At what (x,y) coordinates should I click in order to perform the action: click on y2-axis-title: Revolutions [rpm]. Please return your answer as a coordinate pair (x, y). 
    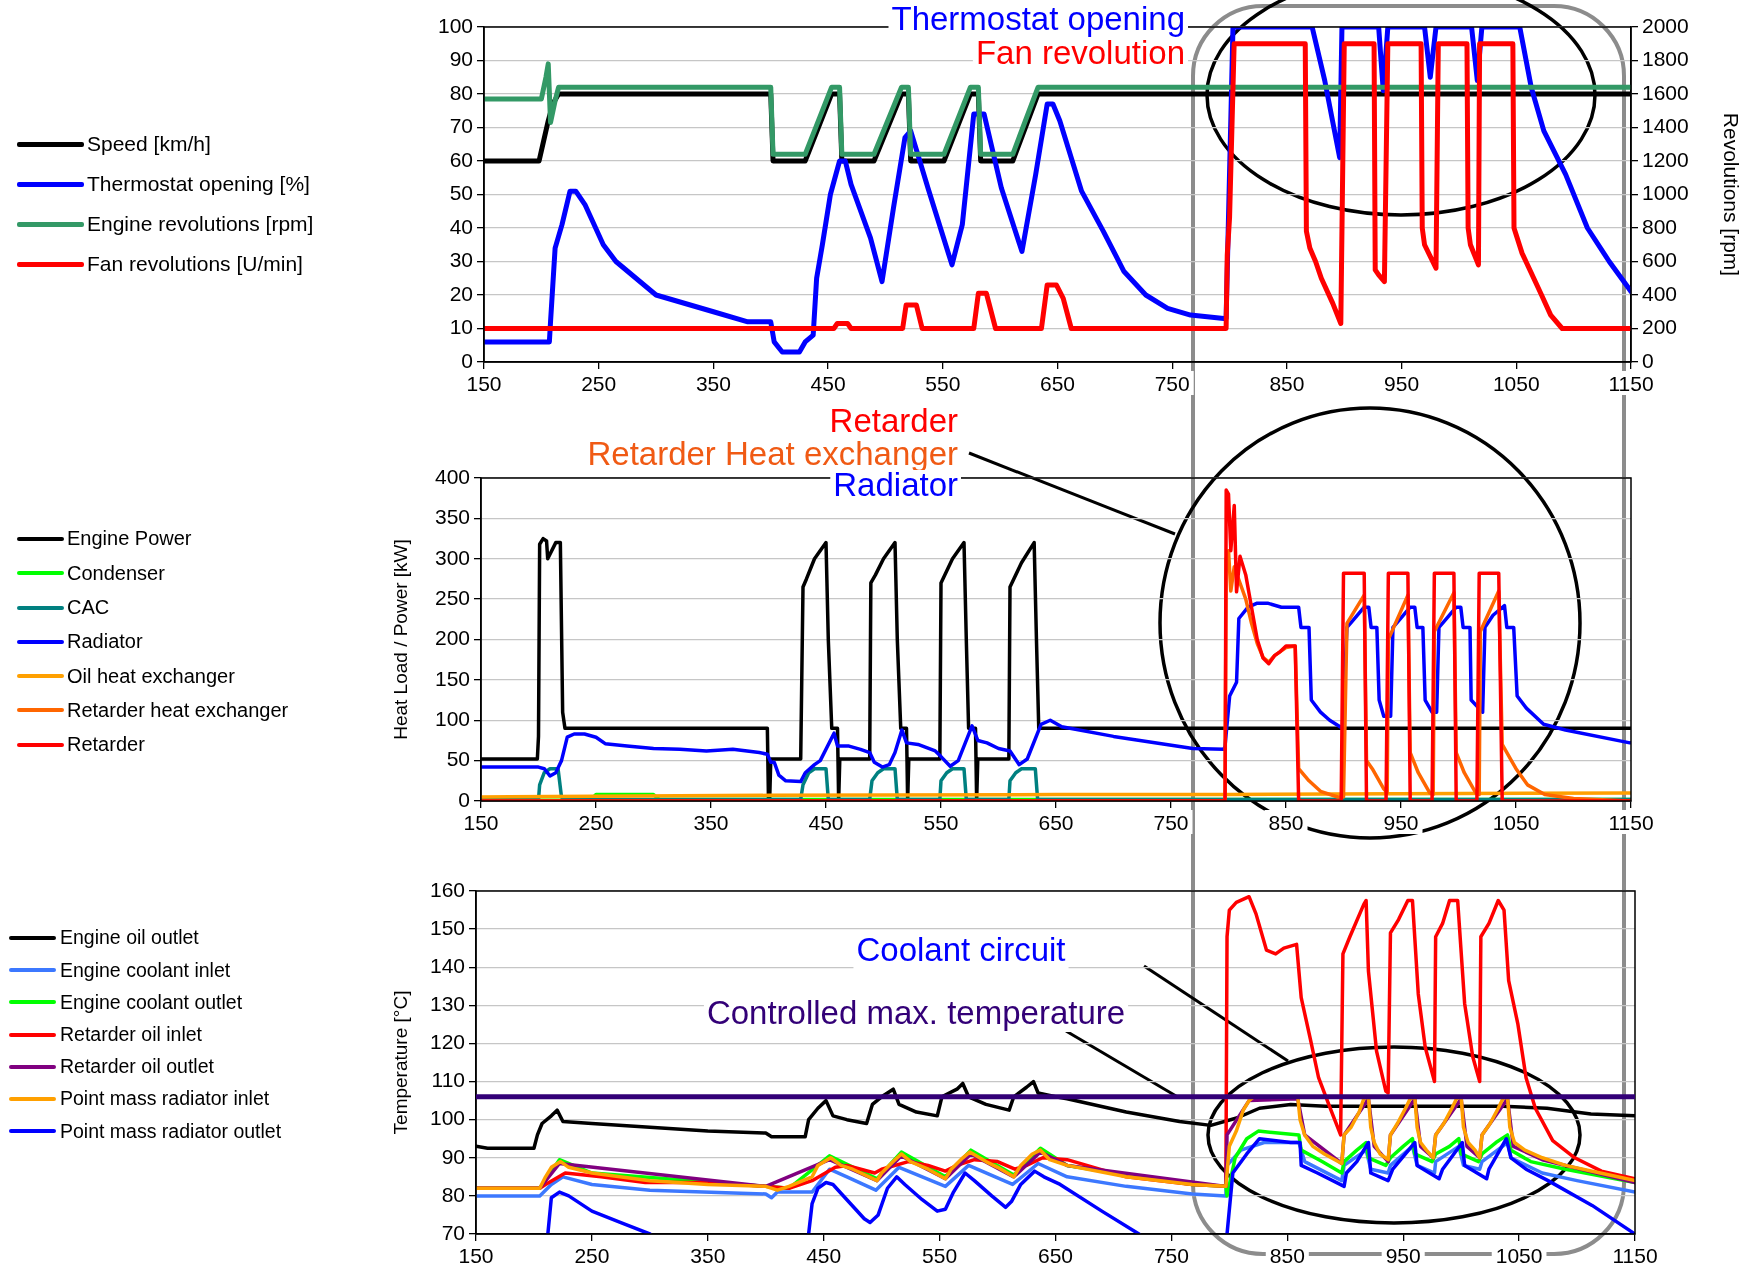
    Looking at the image, I should click on (1731, 194).